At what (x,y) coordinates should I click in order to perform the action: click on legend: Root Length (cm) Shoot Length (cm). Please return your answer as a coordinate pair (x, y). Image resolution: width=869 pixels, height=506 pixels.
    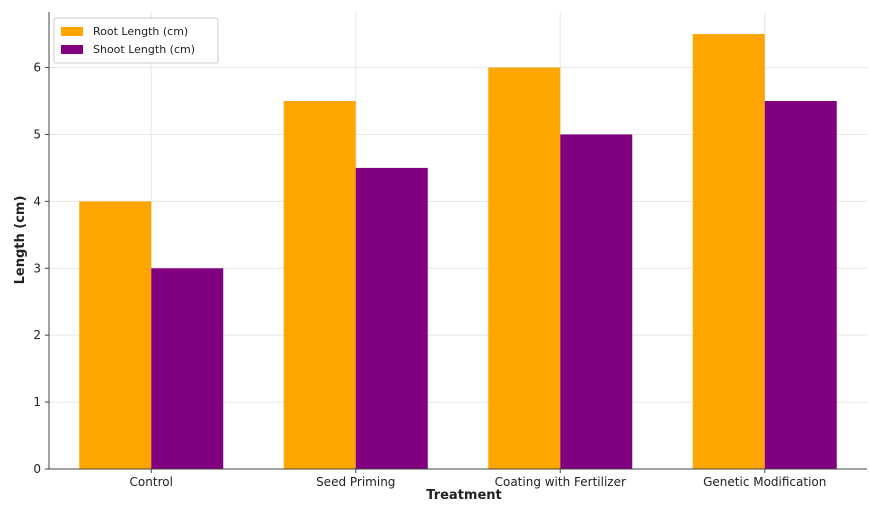
    Looking at the image, I should click on (136, 40).